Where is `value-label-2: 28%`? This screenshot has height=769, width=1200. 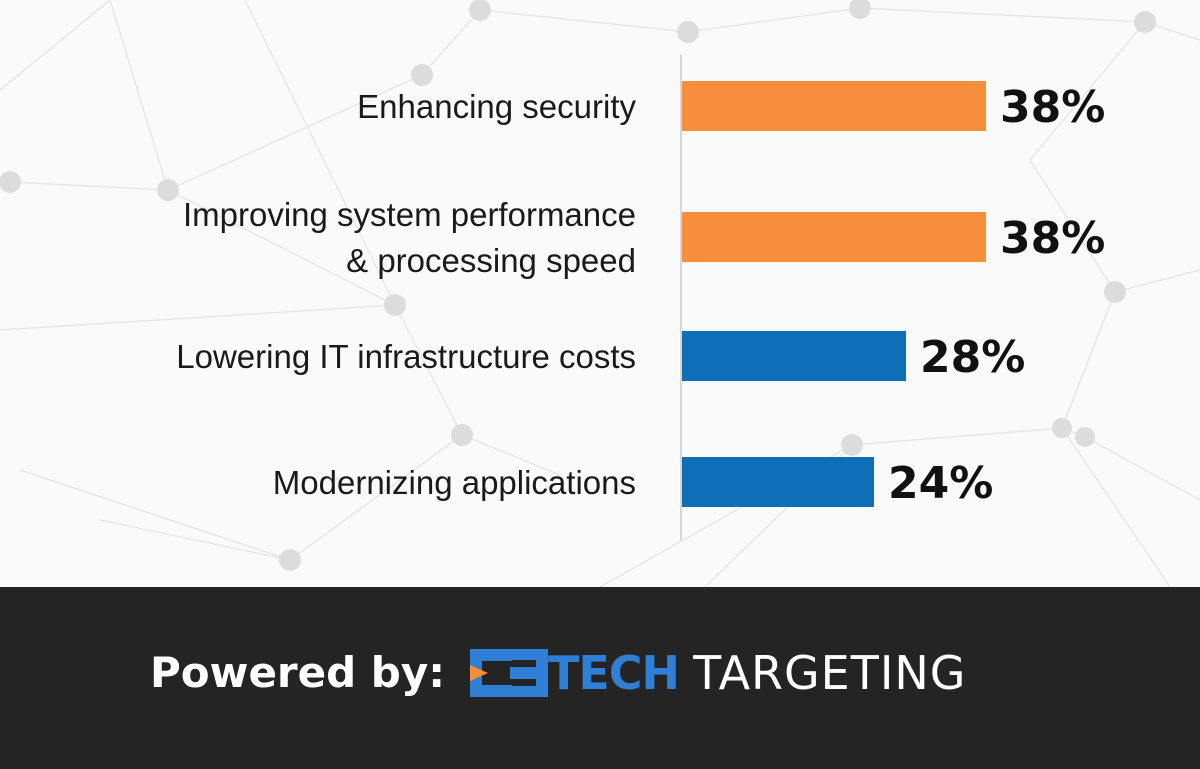 value-label-2: 28% is located at coordinates (972, 357).